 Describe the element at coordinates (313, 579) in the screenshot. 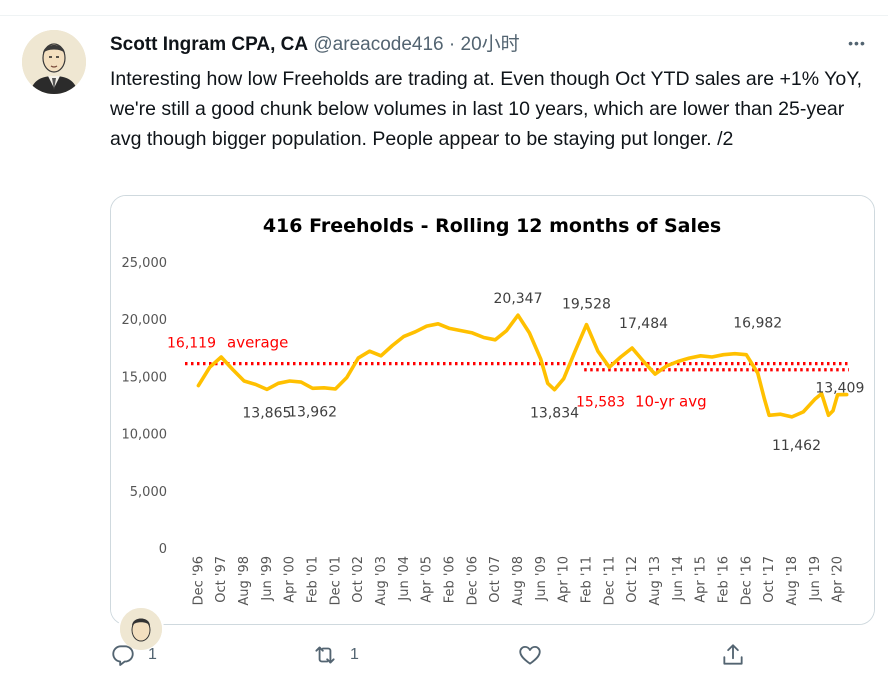

I see `x-tick-label: Feb '01` at that location.